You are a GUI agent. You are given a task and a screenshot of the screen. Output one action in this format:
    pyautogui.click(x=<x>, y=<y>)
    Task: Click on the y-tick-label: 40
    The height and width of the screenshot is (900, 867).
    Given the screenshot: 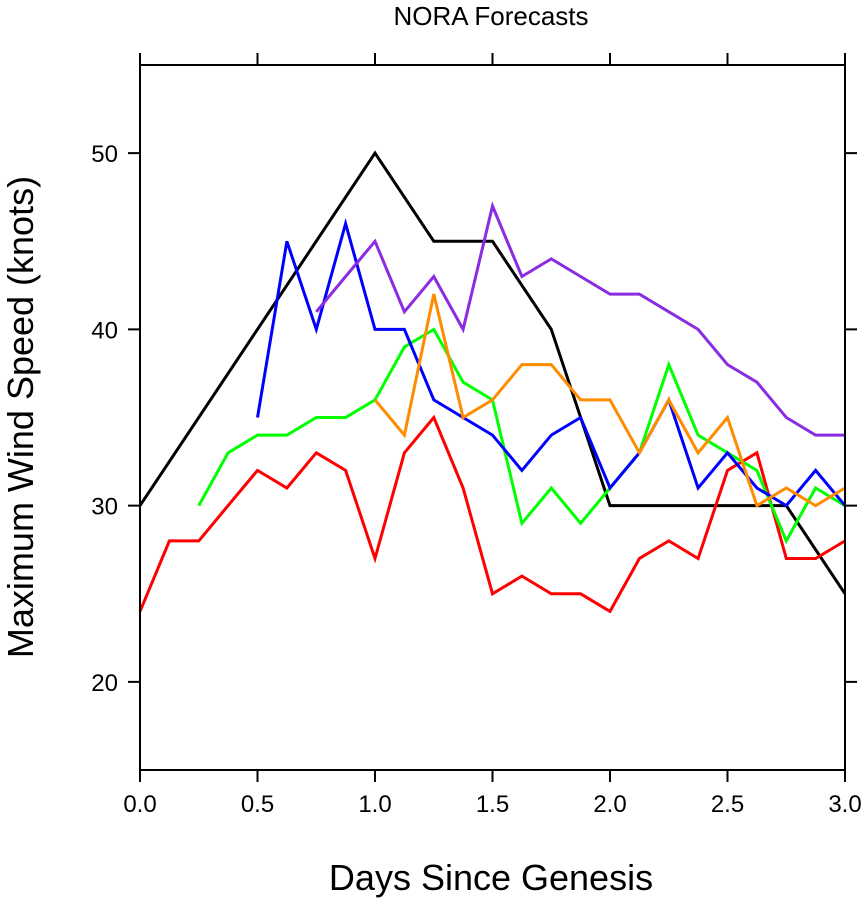 What is the action you would take?
    pyautogui.click(x=104, y=330)
    